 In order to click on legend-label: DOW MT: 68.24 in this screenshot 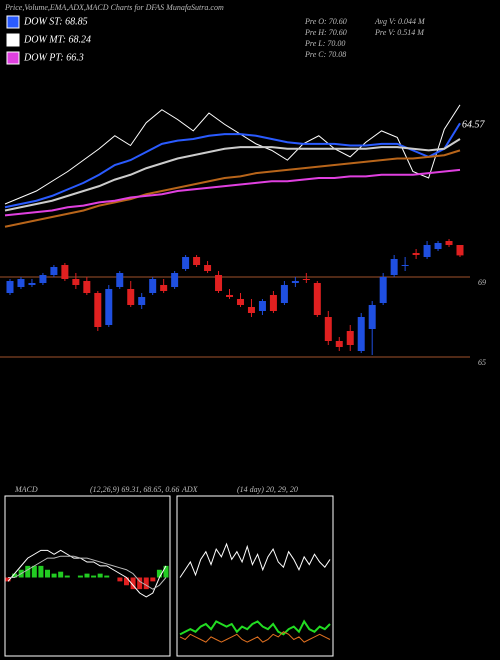, I will do `click(57, 39)`.